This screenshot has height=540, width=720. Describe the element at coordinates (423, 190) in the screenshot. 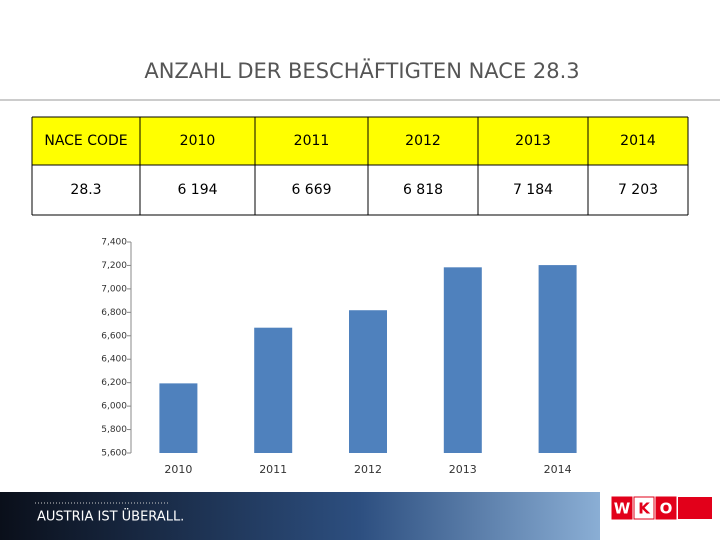

I see `table-cell: 6 818` at that location.